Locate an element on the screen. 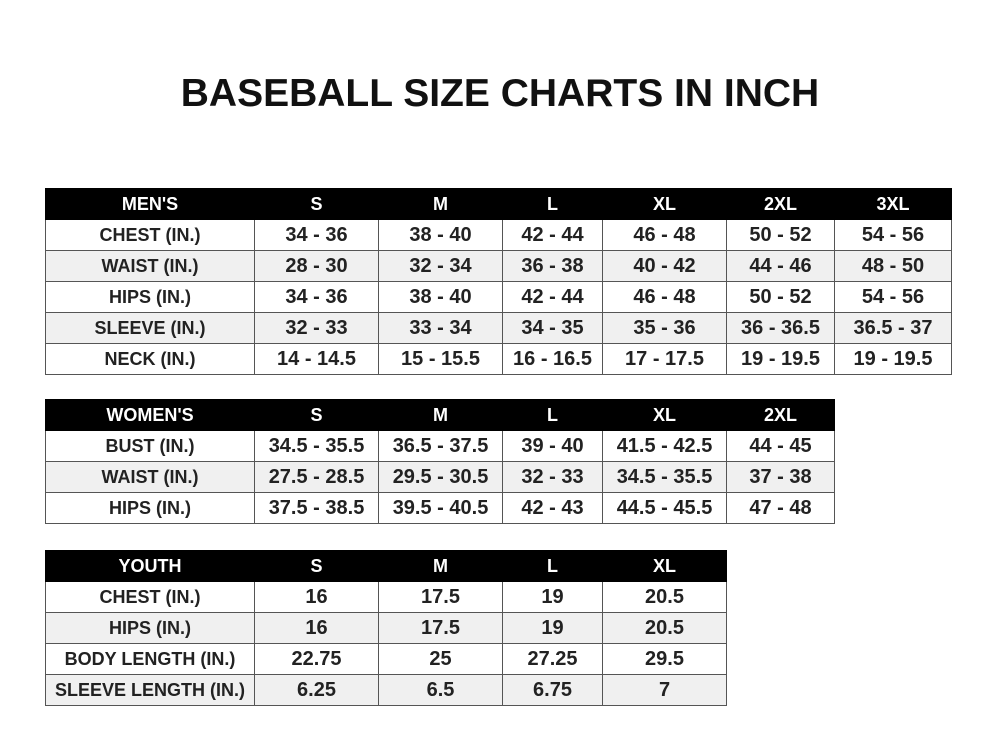  size-value-cell: 36.5 - 37.5 is located at coordinates (440, 446).